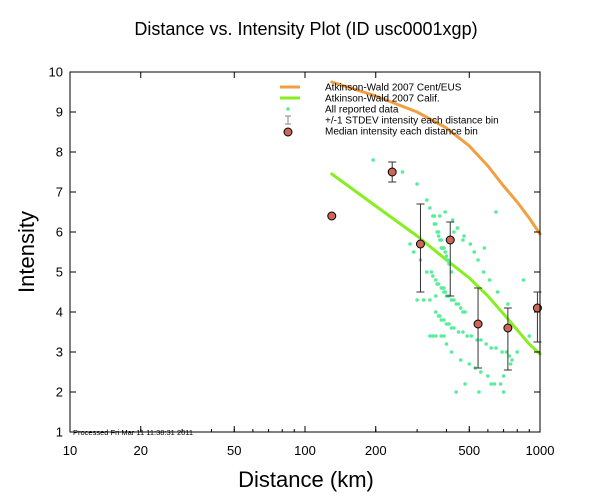 This screenshot has width=612, height=504. What do you see at coordinates (133, 432) in the screenshot?
I see `footnote: Processed Fri Mar 11 11:38:31 2011` at bounding box center [133, 432].